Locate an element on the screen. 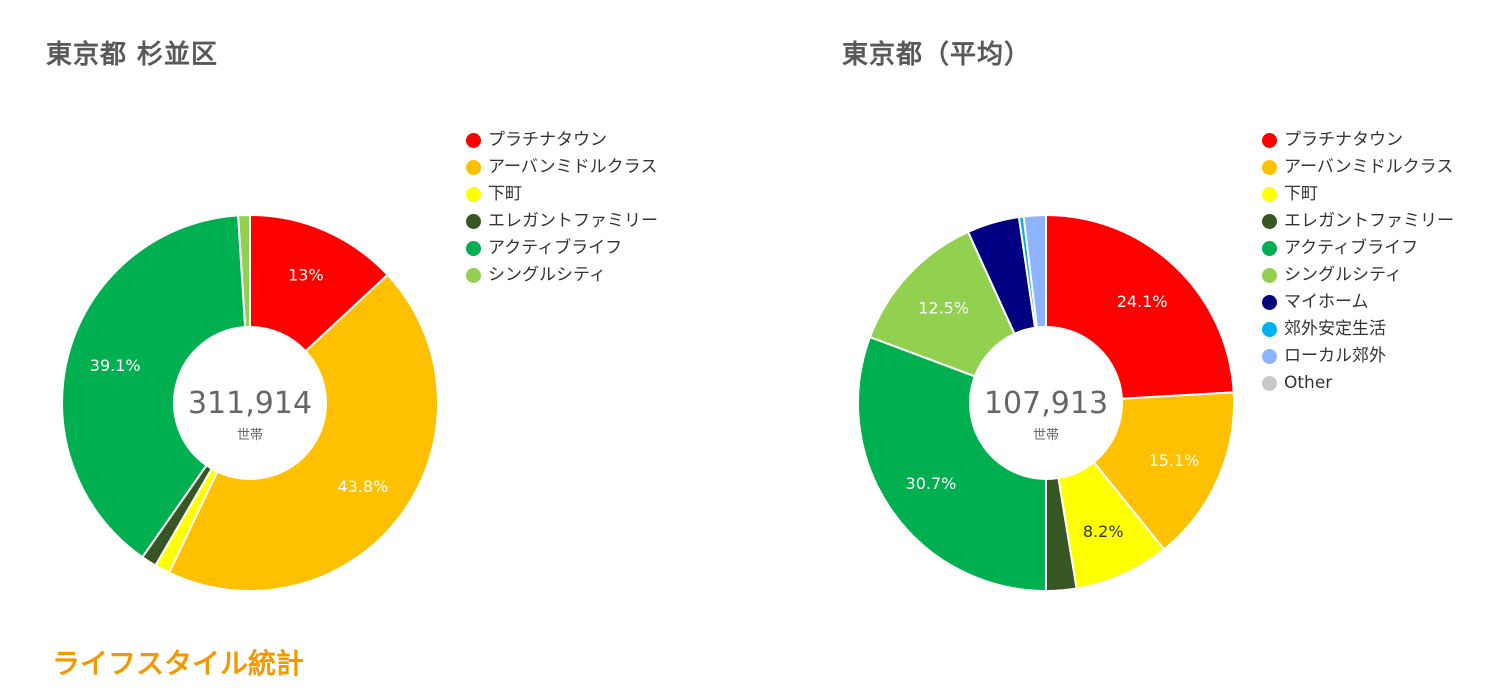 This screenshot has height=699, width=1494. legend-item: ローカル郊外 is located at coordinates (1362, 356).